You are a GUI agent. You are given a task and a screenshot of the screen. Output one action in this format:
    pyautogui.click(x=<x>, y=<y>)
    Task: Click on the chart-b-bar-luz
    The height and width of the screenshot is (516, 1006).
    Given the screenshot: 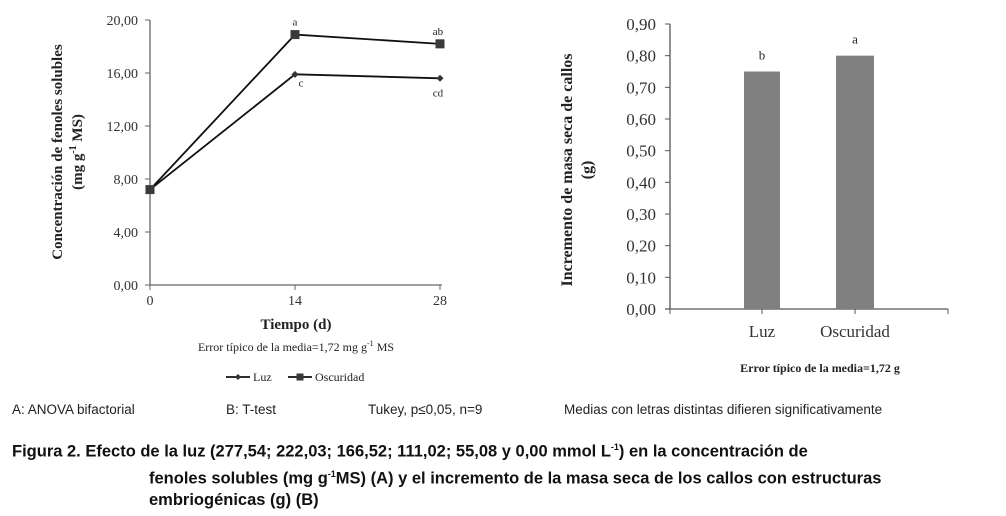 What is the action you would take?
    pyautogui.click(x=762, y=190)
    